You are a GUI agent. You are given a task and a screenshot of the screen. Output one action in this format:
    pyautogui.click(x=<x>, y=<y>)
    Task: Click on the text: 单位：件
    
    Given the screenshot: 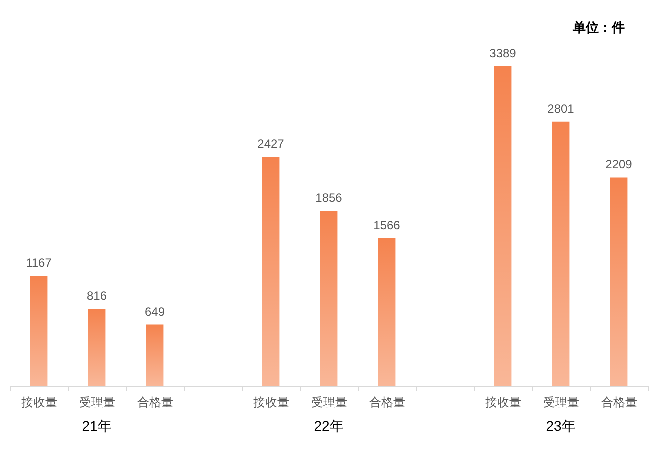 What is the action you would take?
    pyautogui.click(x=598, y=27)
    